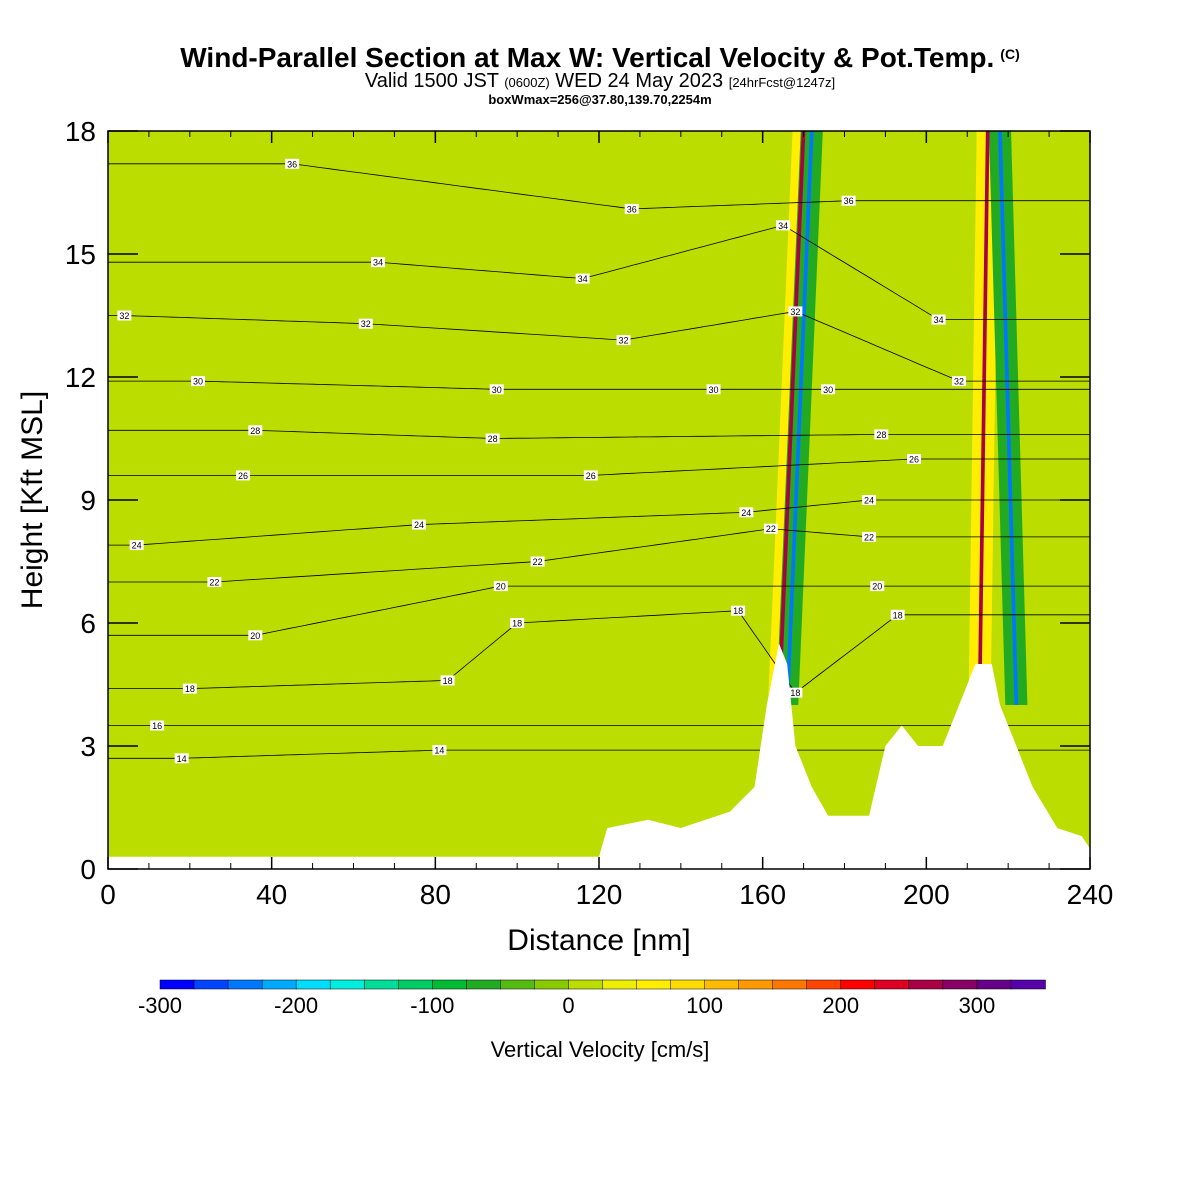 This screenshot has height=1200, width=1200. I want to click on box-info: boxWmax=256@37.80,139.70,2254m, so click(600, 99).